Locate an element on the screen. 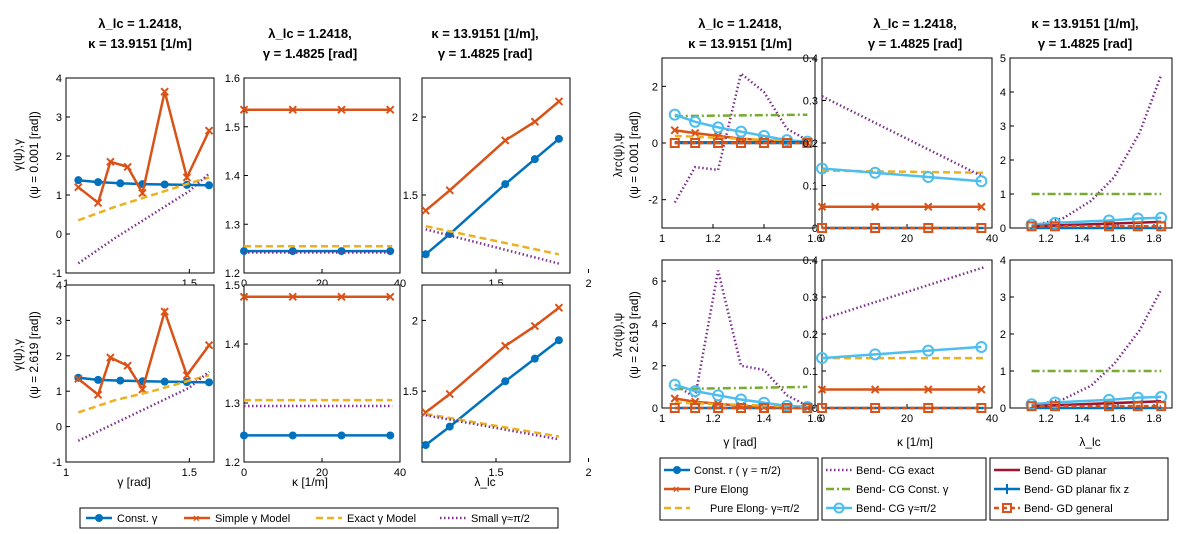 Image resolution: width=1192 pixels, height=534 pixels. x-tick-label: 1.2 is located at coordinates (712, 239).